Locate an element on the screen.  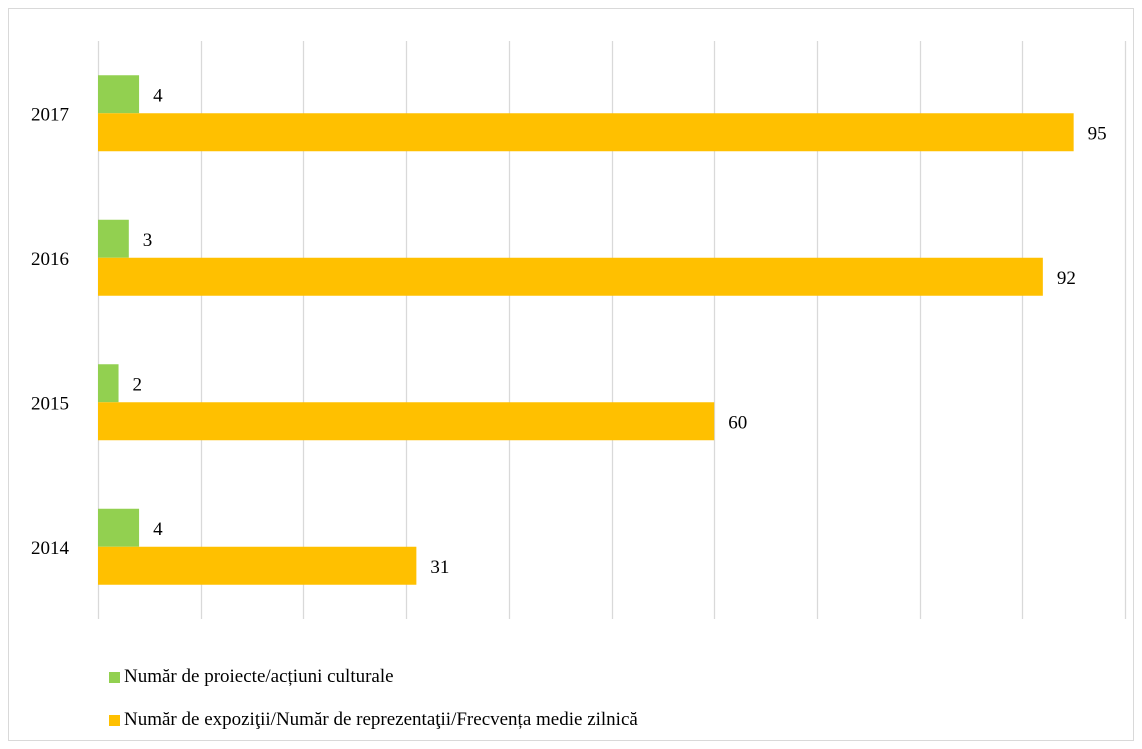
bar-exhibitions-2015 is located at coordinates (406, 421).